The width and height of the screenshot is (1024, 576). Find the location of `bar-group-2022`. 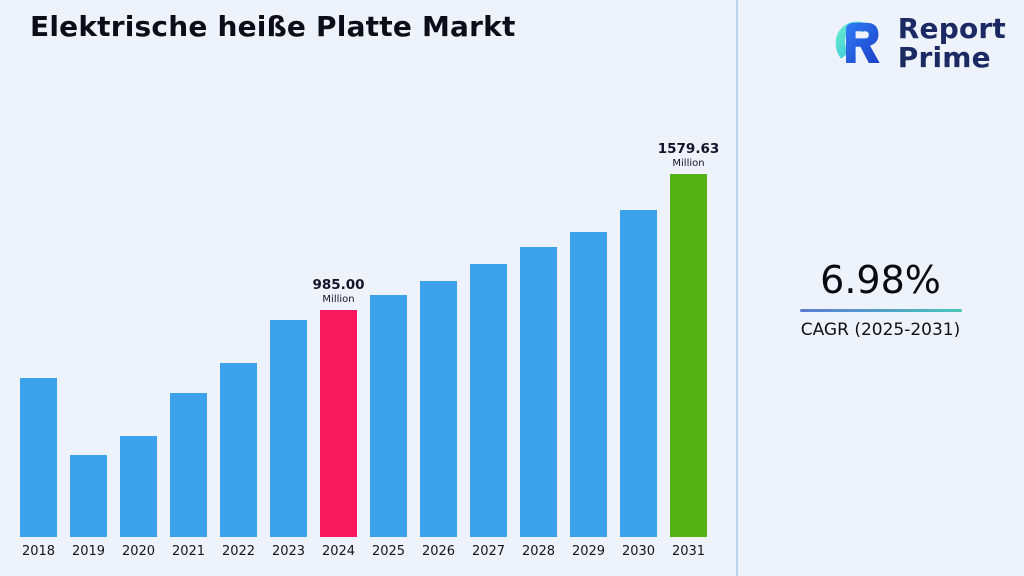

bar-group-2022 is located at coordinates (238, 450).